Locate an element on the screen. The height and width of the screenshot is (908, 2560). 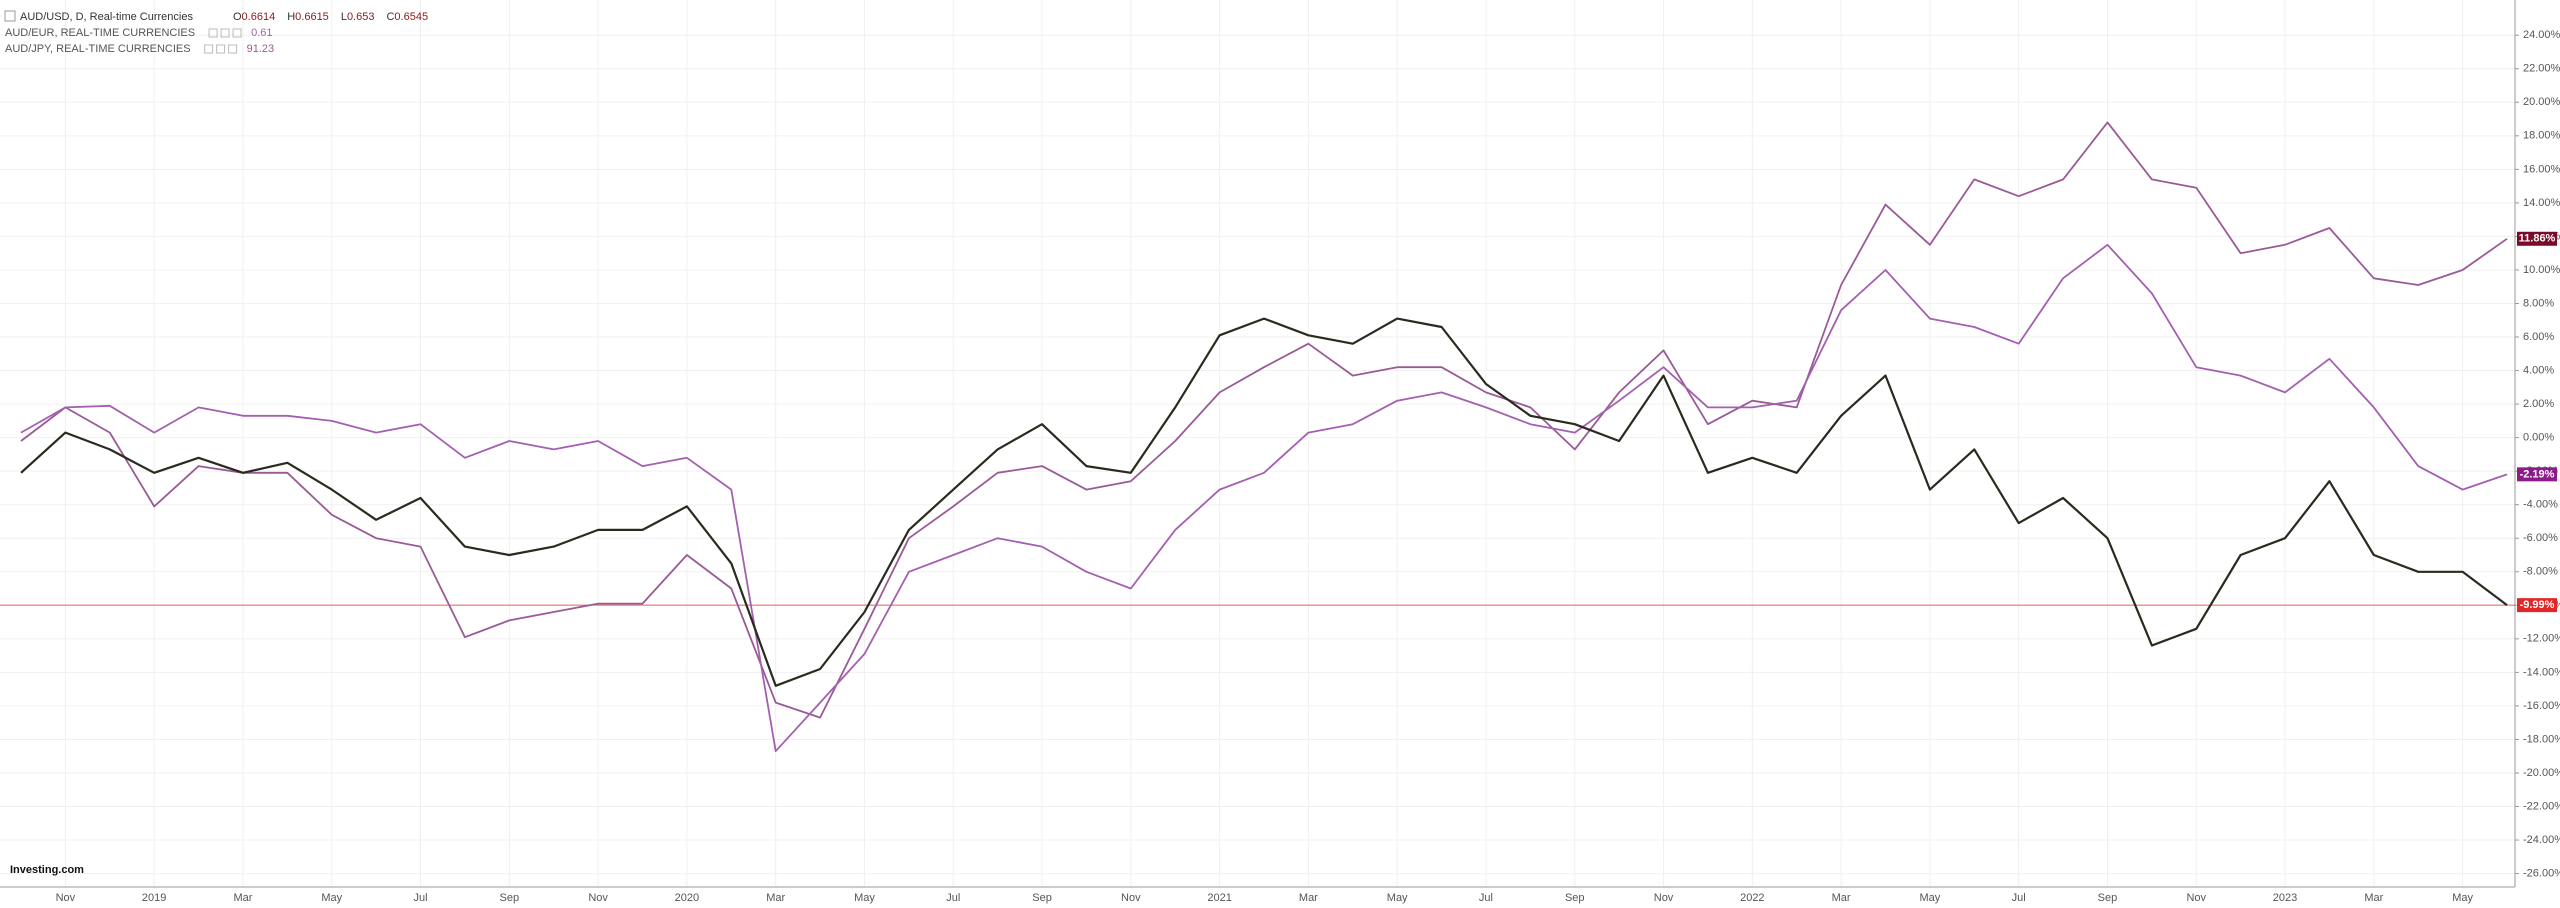
x-tick-label: 2020 is located at coordinates (687, 898).